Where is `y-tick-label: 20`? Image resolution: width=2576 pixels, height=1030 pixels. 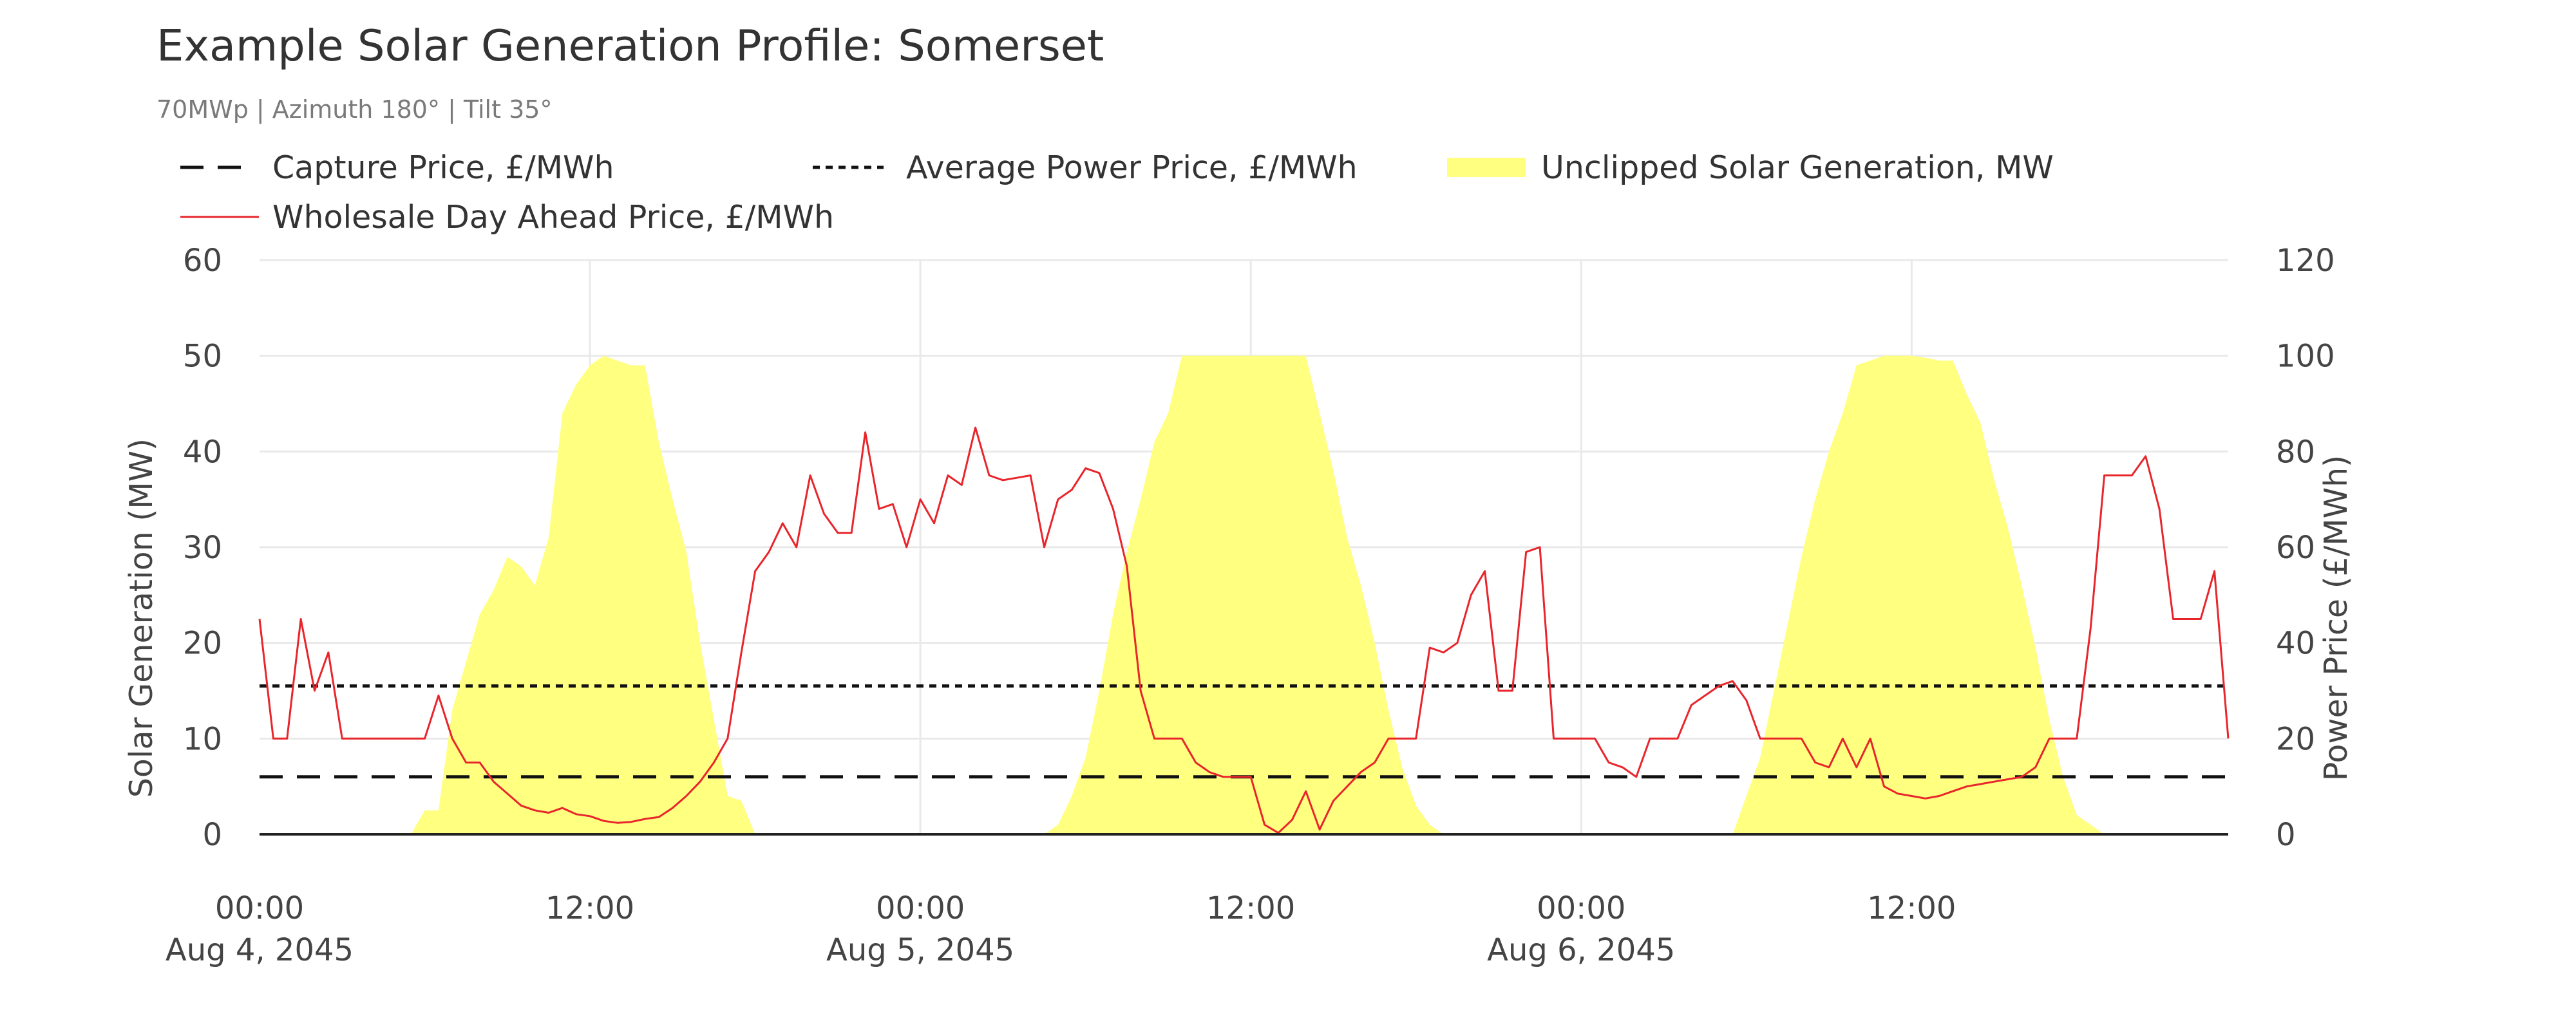
y-tick-label: 20 is located at coordinates (202, 644).